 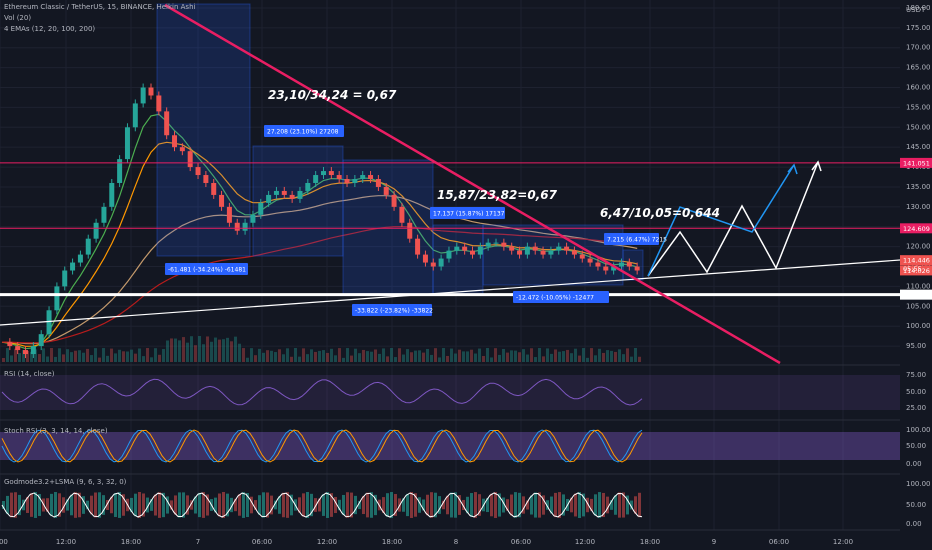 What do you see at coordinates (469, 214) in the screenshot?
I see `measure-label-3: 17.137 (15.87%) 17137` at bounding box center [469, 214].